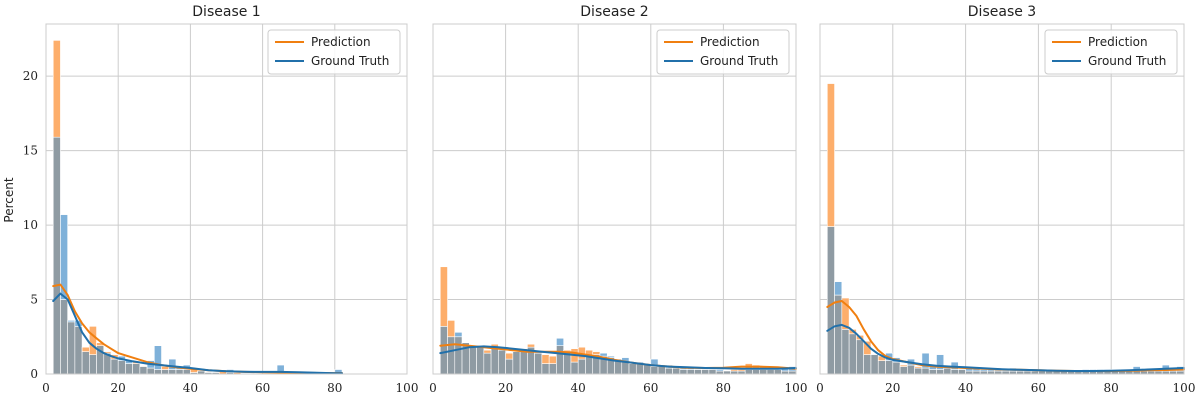 The width and height of the screenshot is (1200, 400). What do you see at coordinates (46, 388) in the screenshot?
I see `x-tick-label: 0` at bounding box center [46, 388].